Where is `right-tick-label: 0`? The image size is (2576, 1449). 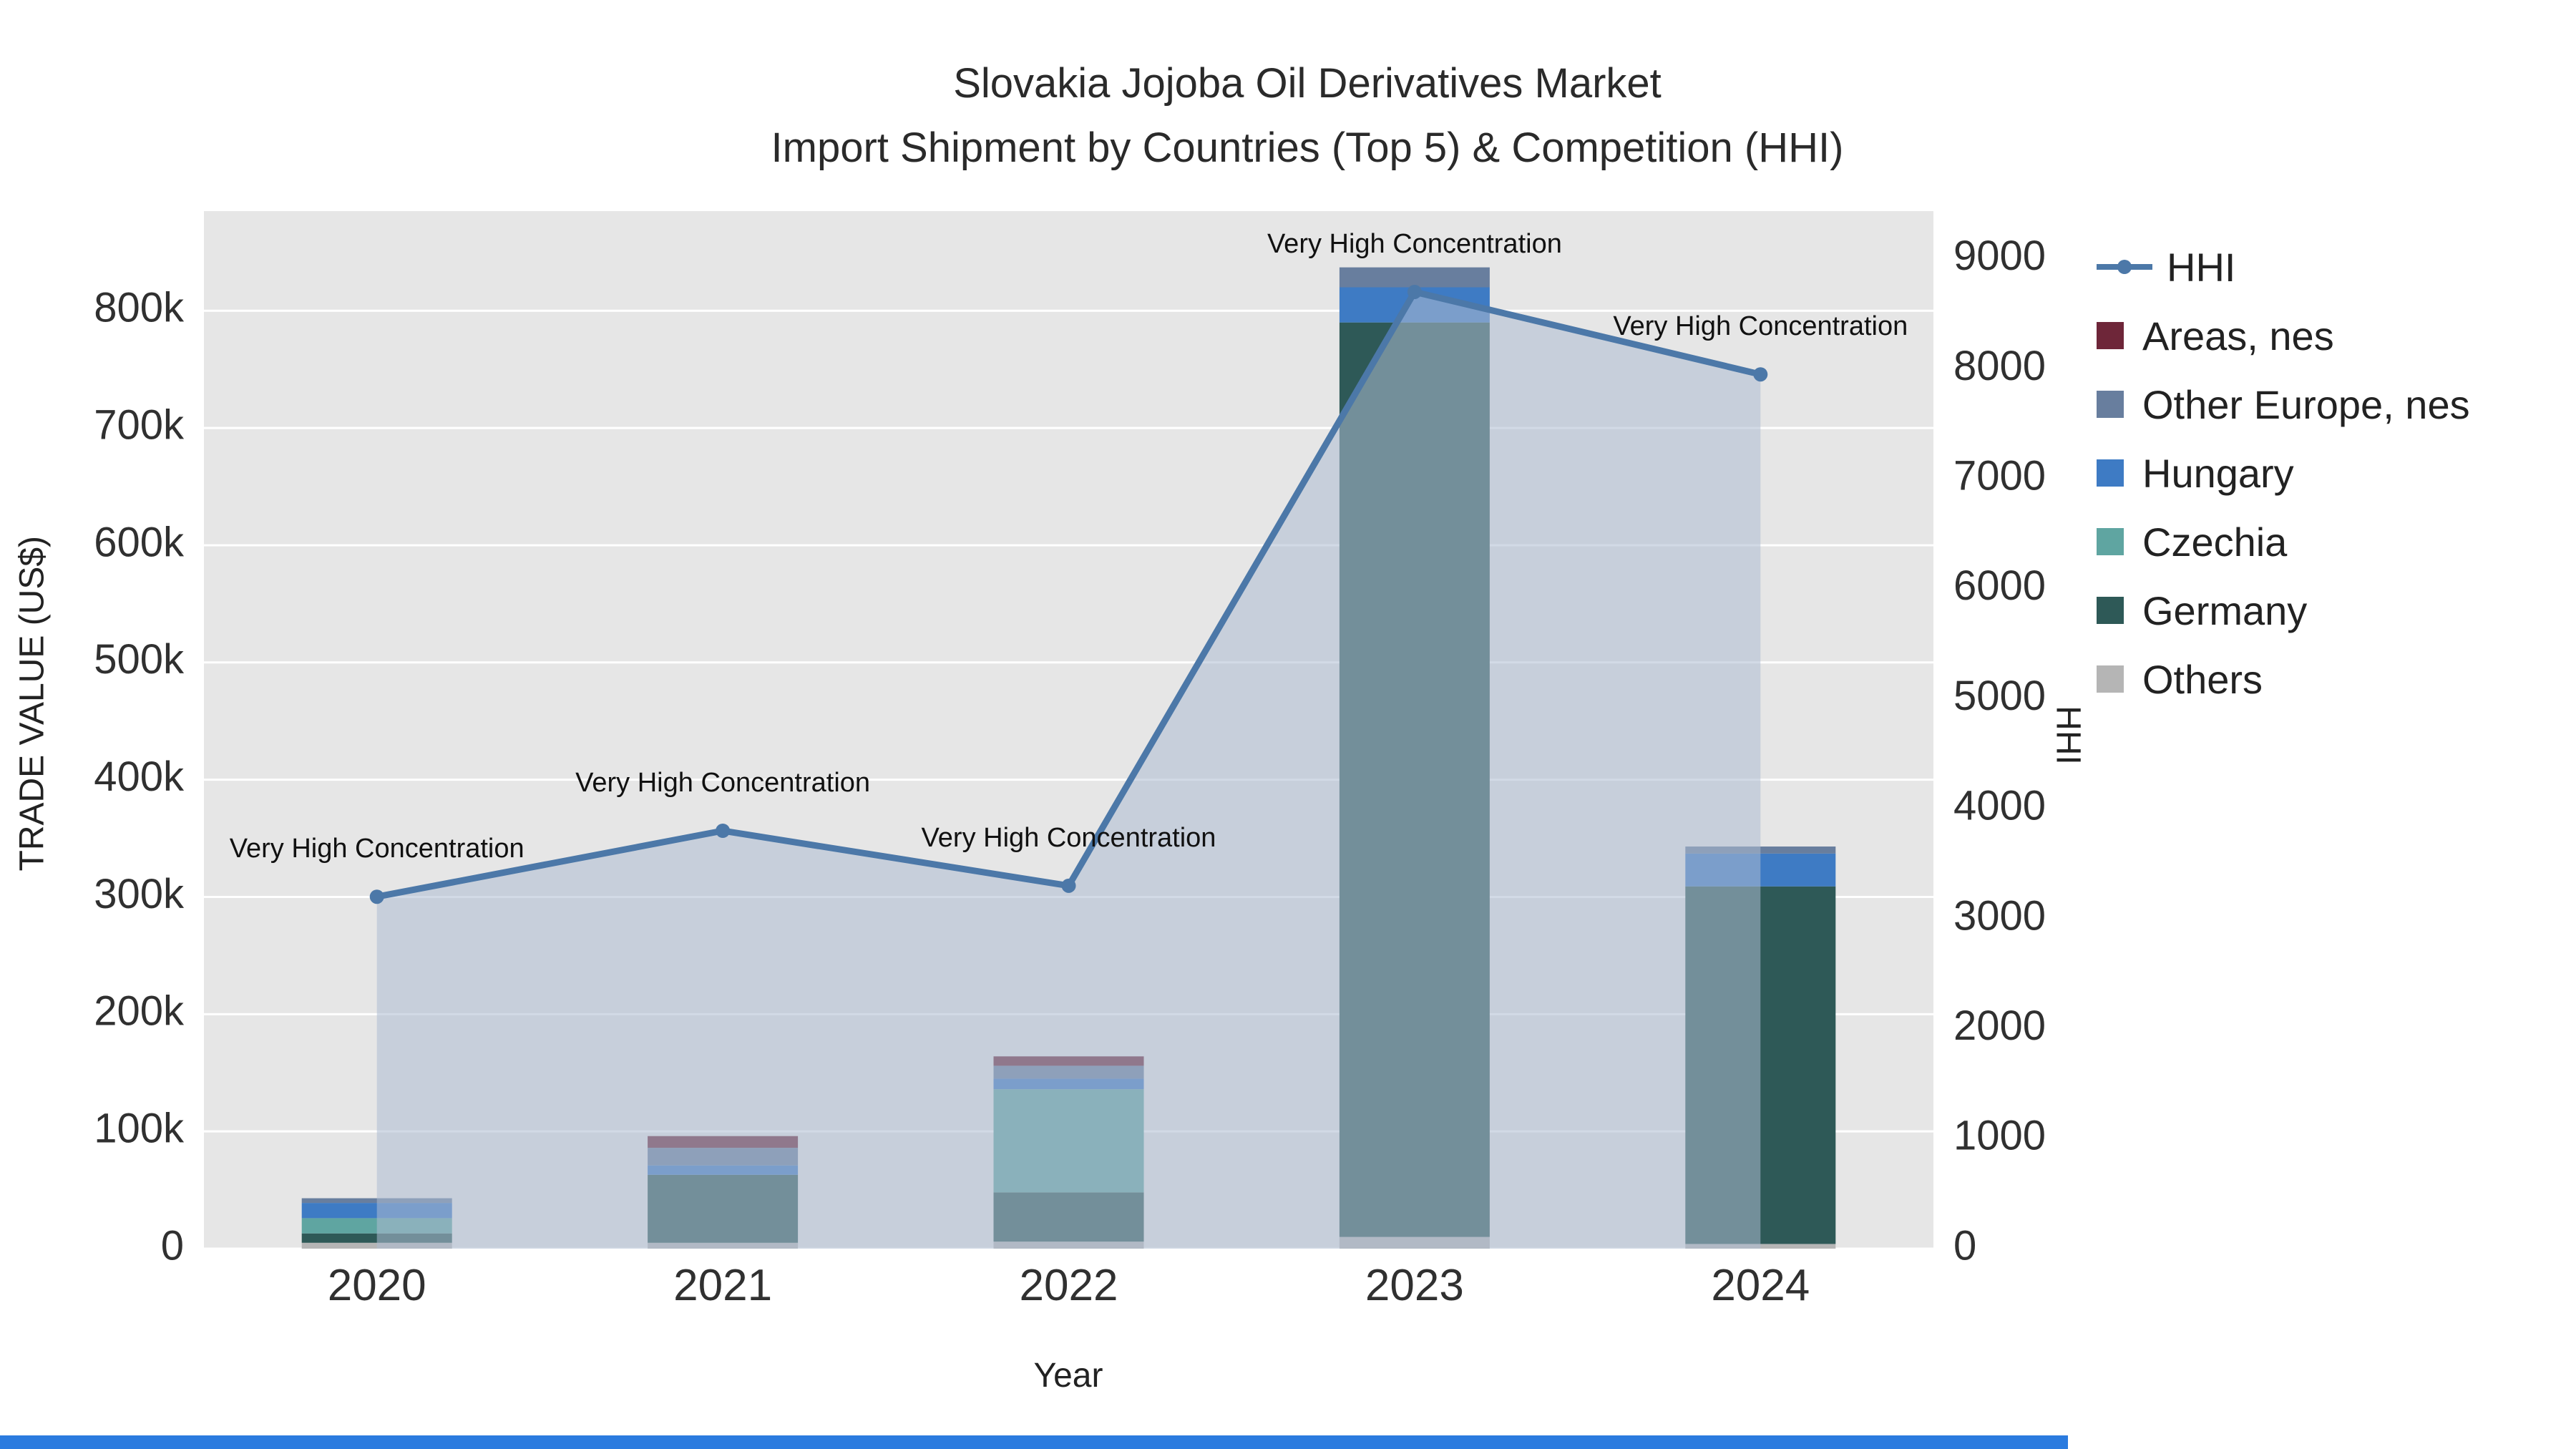 right-tick-label: 0 is located at coordinates (1964, 1245).